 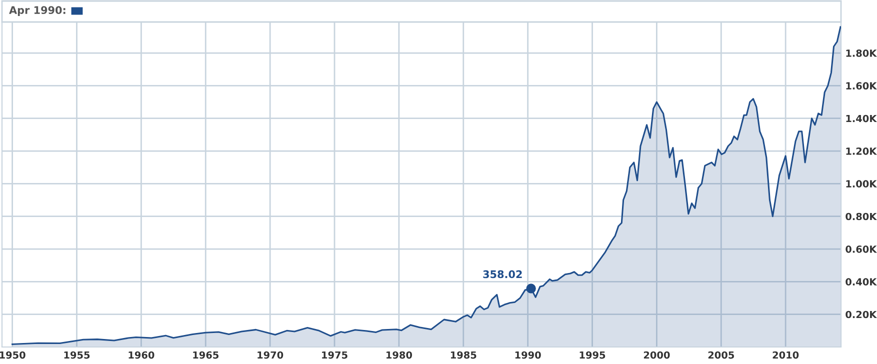 What do you see at coordinates (861, 86) in the screenshot?
I see `y-tick-label: 1.60K` at bounding box center [861, 86].